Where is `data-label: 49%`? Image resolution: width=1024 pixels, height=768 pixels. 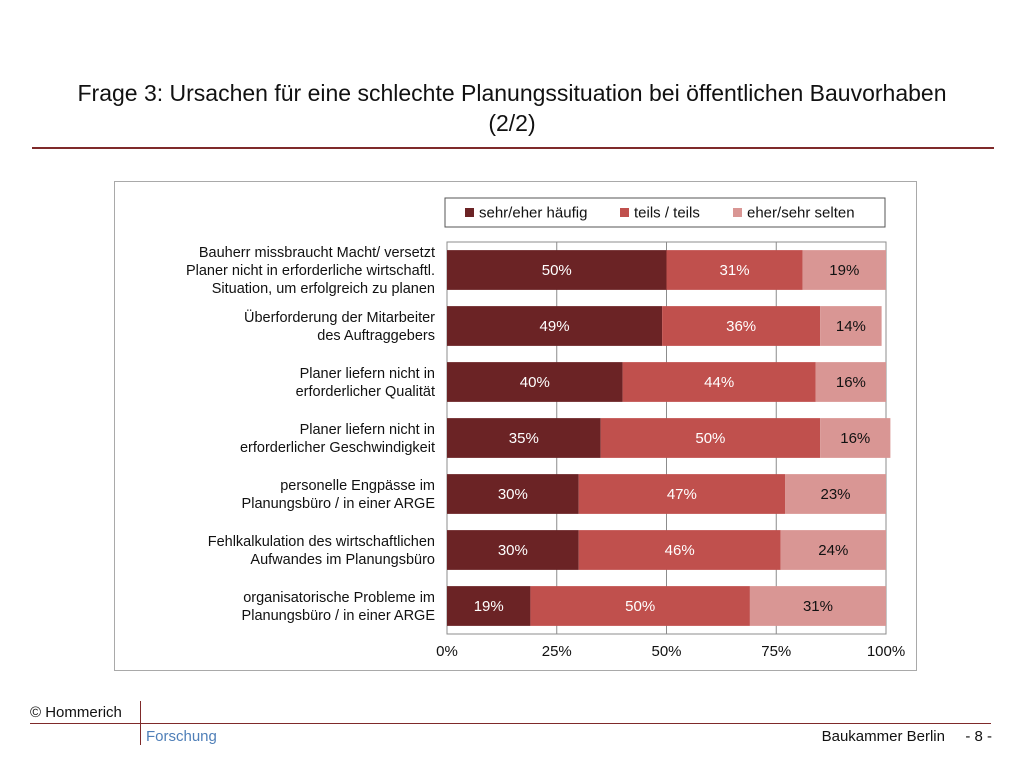
data-label: 49% is located at coordinates (555, 326).